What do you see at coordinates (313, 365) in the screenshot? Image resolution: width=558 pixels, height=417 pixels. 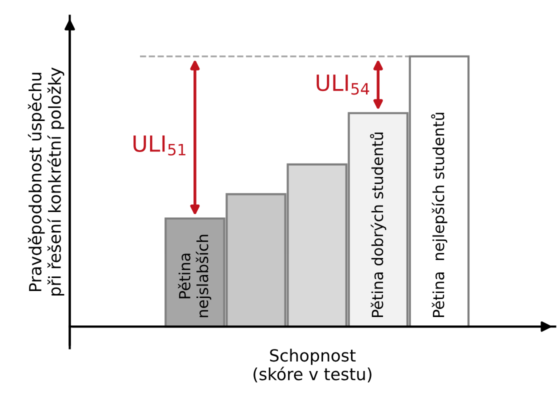 I see `x-axis-title: Schopnost (skóre v testu)` at bounding box center [313, 365].